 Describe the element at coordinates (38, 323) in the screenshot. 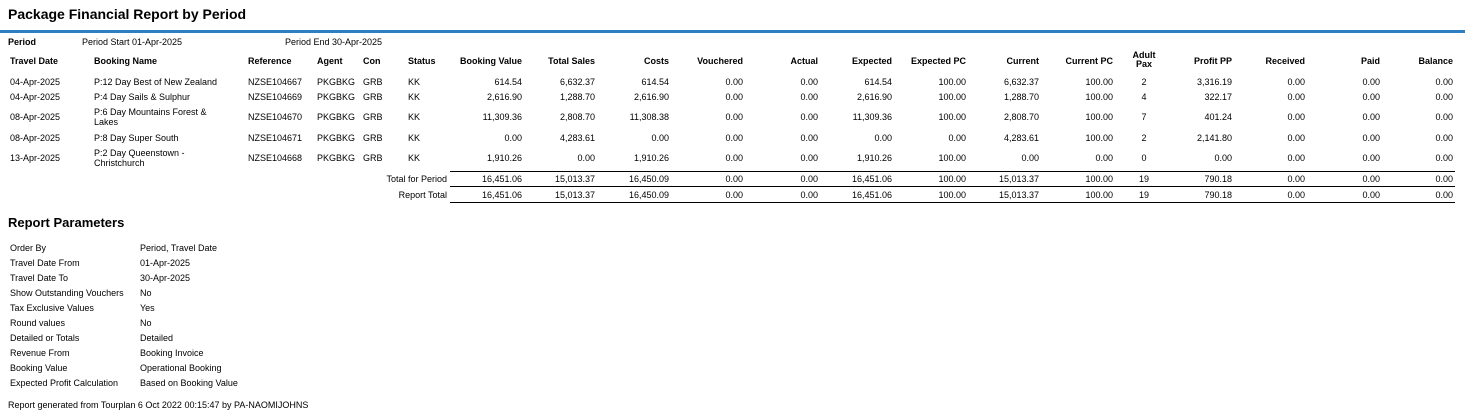

I see `parameter-label: Round values` at that location.